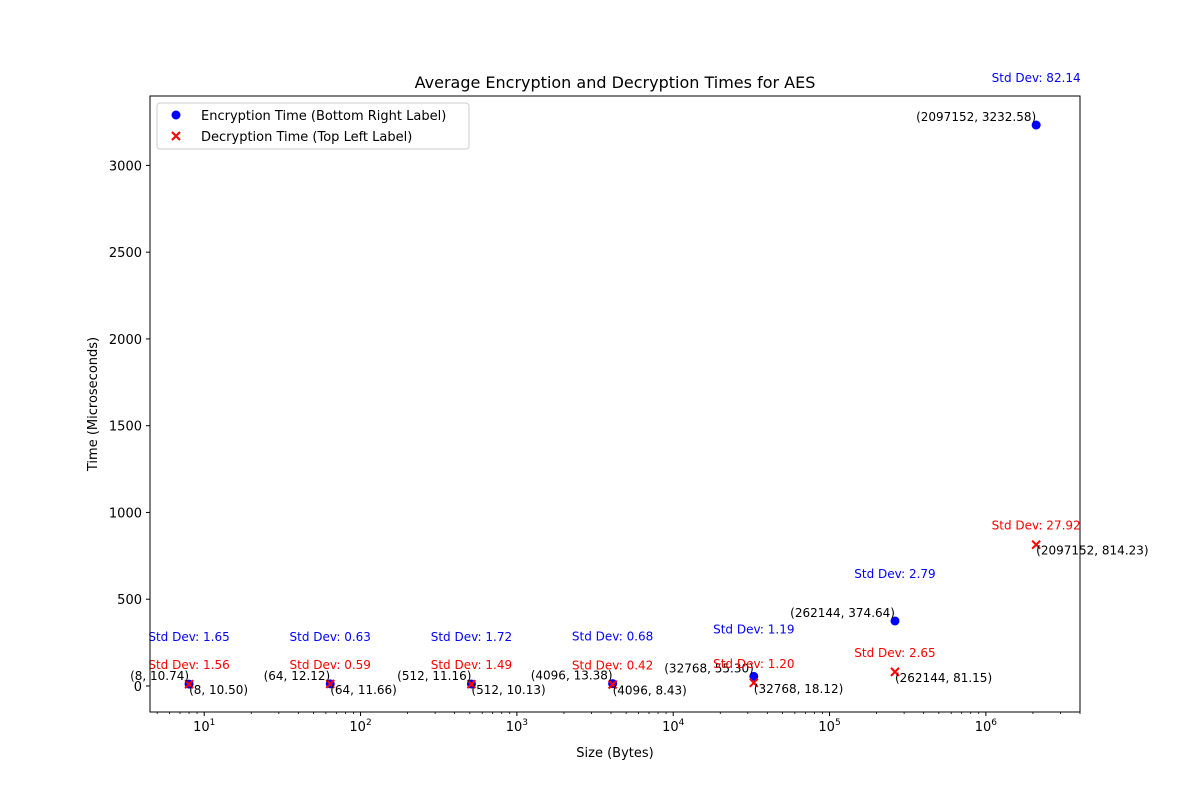 Image resolution: width=1200 pixels, height=800 pixels. Describe the element at coordinates (1036, 78) in the screenshot. I see `encryption-std-label: Std Dev: 82.14` at that location.